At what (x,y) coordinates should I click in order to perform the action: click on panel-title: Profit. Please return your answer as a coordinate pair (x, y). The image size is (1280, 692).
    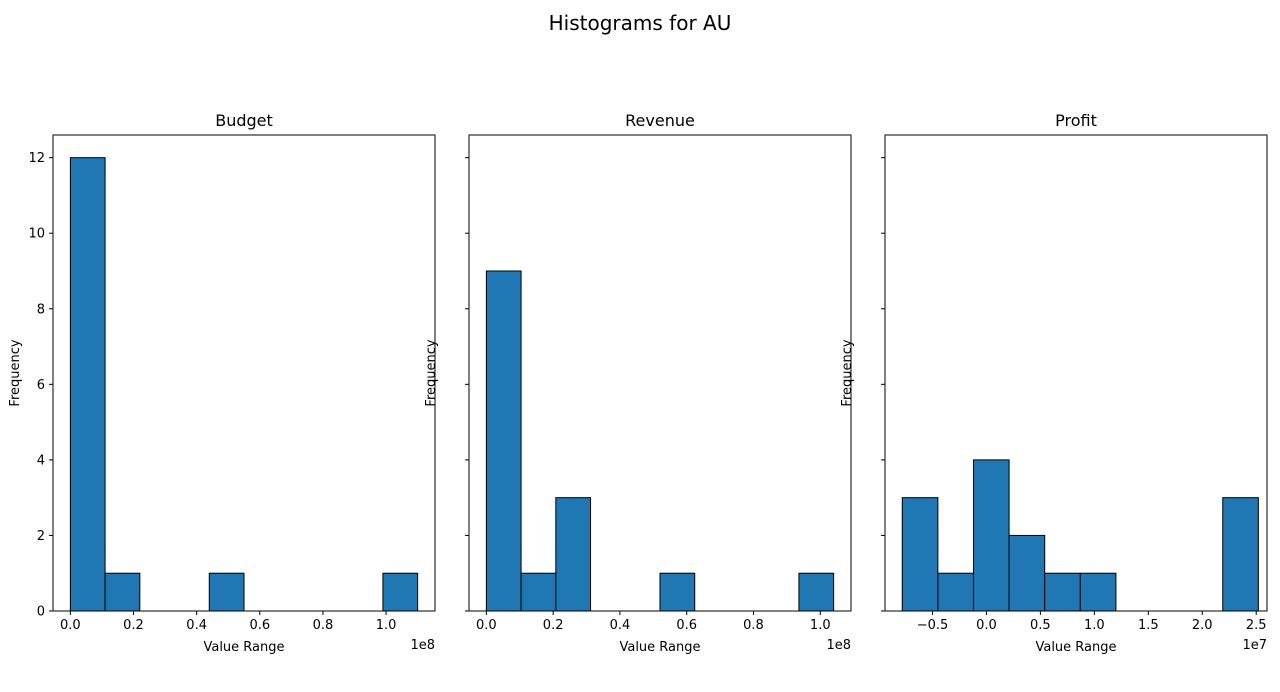
    Looking at the image, I should click on (1076, 120).